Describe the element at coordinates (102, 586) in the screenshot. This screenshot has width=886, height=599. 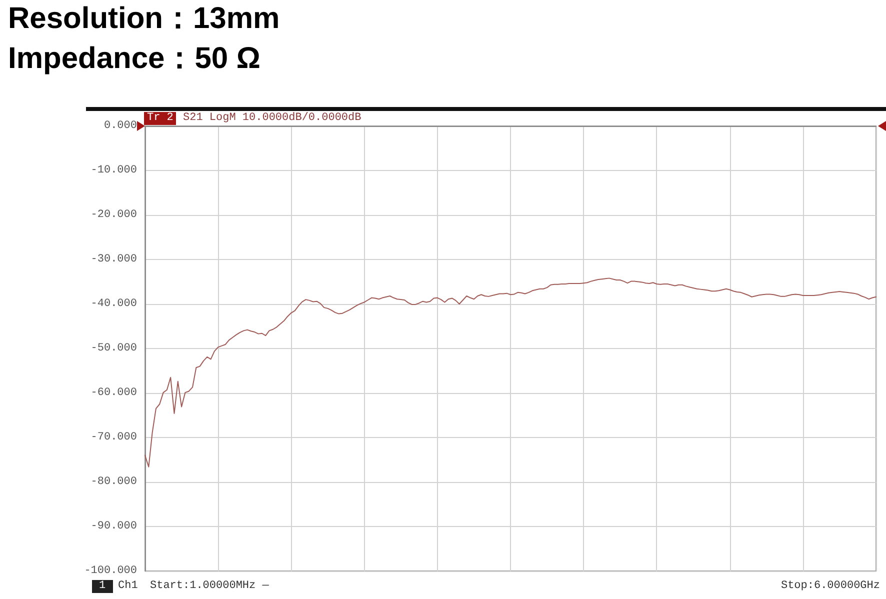
I see `text: 1` at that location.